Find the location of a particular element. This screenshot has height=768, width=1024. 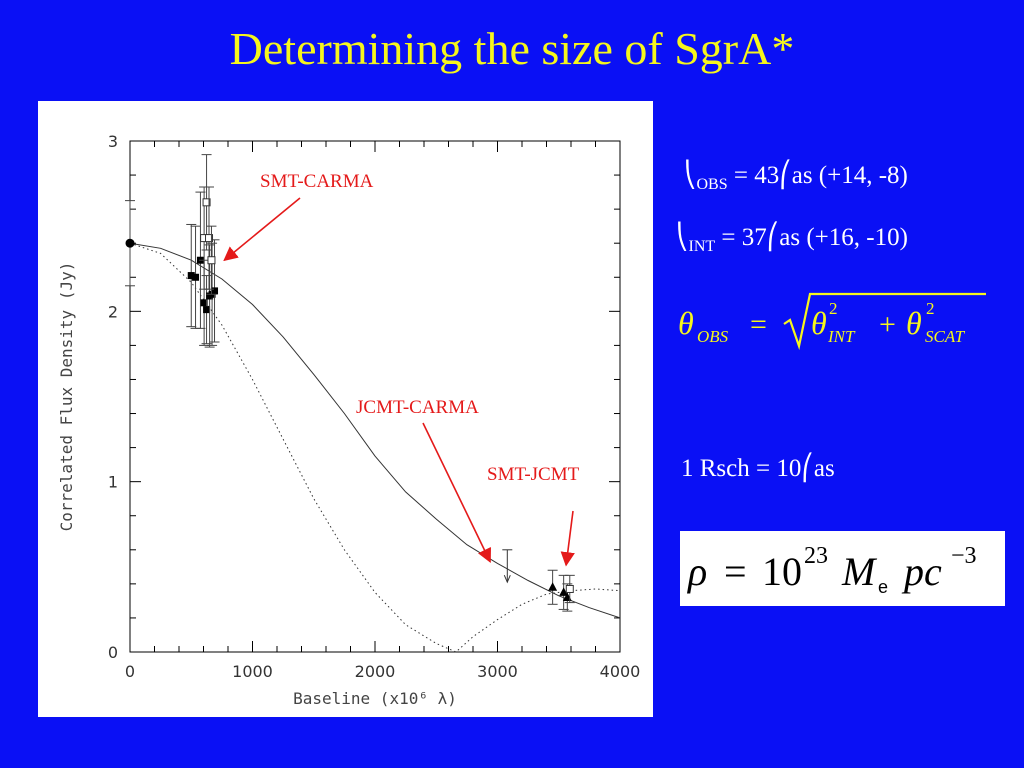

formula-t1-theta: θ is located at coordinates (819, 323).